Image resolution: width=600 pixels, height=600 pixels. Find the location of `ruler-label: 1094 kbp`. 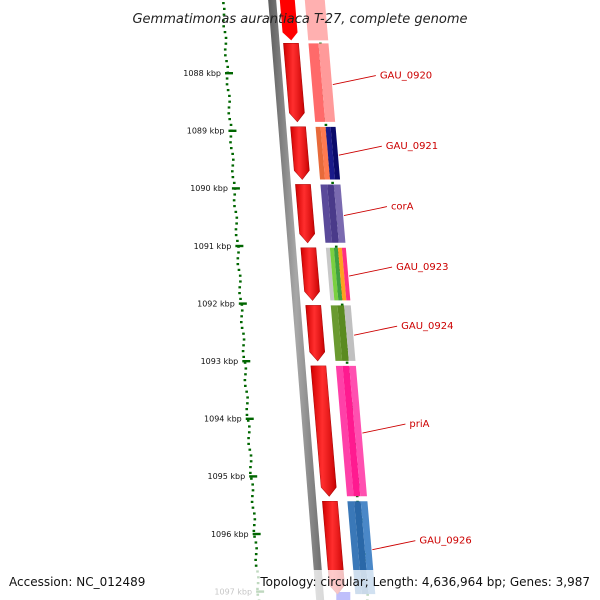

ruler-label: 1094 kbp is located at coordinates (223, 419).